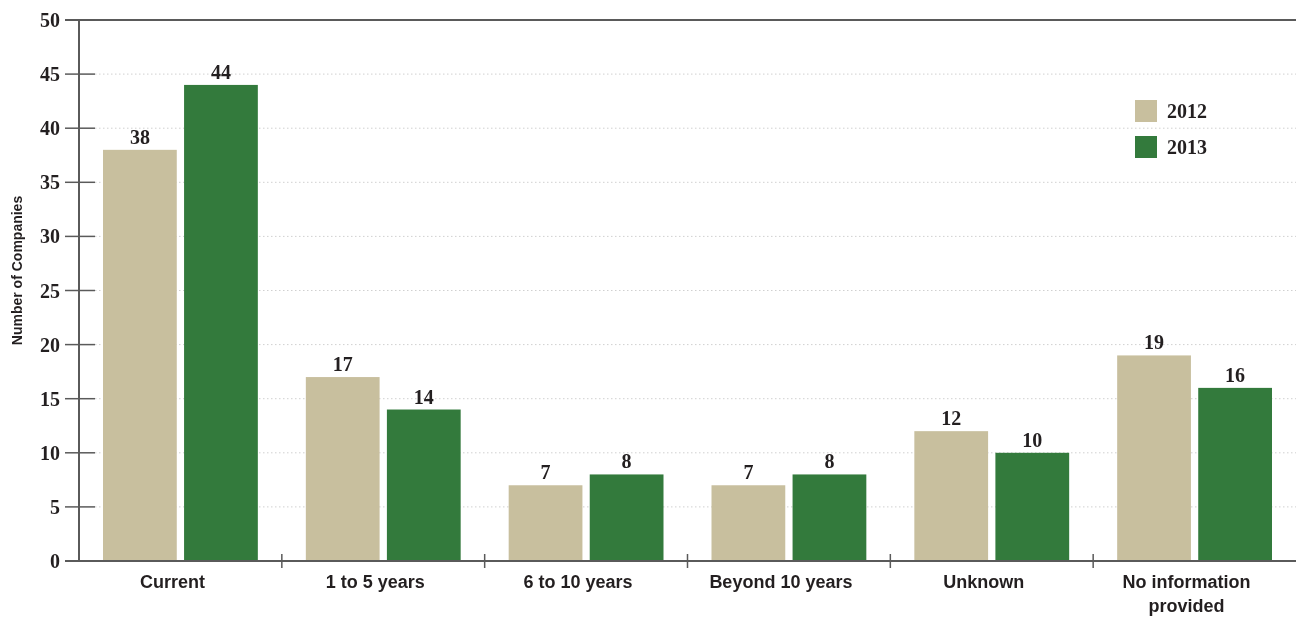  What do you see at coordinates (50, 236) in the screenshot?
I see `y-tick-label: 30` at bounding box center [50, 236].